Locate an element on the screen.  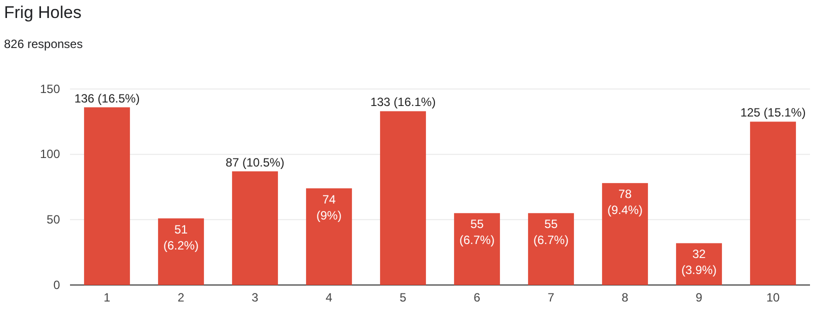
data-label: 133 (16.1%) is located at coordinates (403, 102).